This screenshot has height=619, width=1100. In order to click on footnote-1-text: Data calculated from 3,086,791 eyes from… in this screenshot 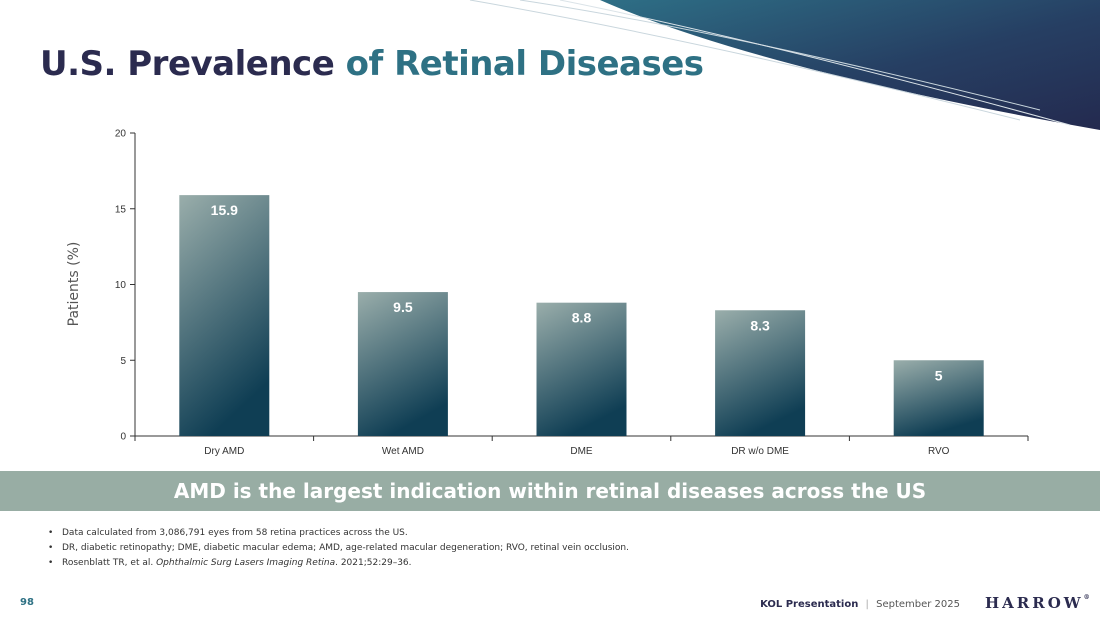, I will do `click(235, 533)`.